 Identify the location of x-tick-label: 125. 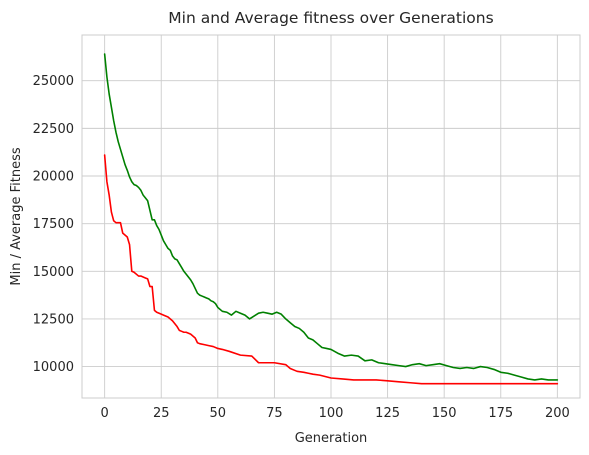
(387, 413).